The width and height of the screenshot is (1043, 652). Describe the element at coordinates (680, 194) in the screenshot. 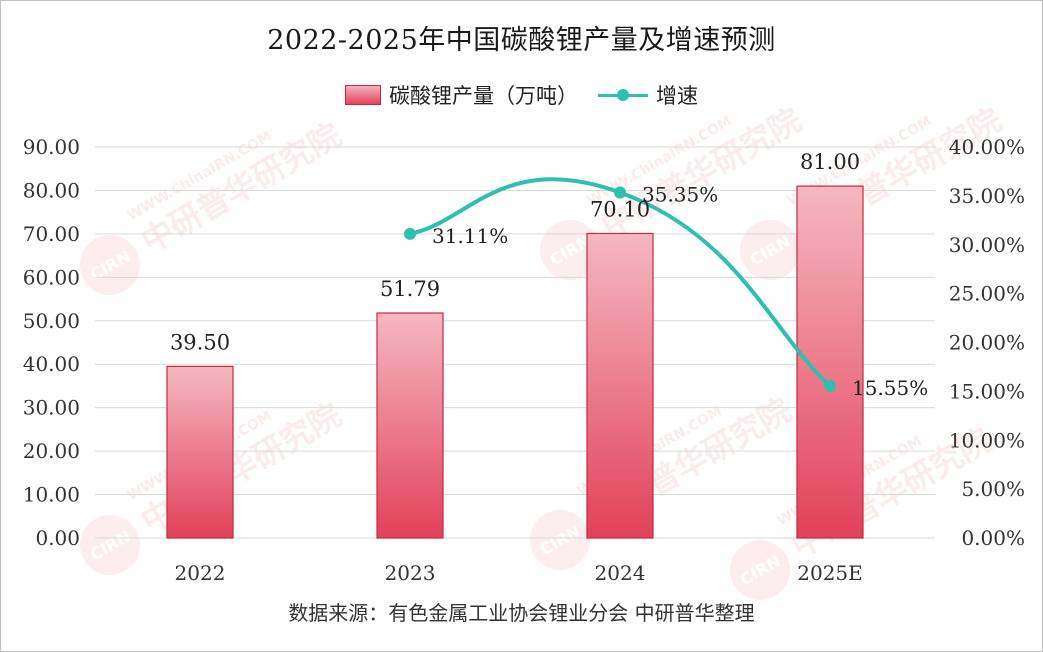

I see `growth-data-label: 35.35%` at that location.